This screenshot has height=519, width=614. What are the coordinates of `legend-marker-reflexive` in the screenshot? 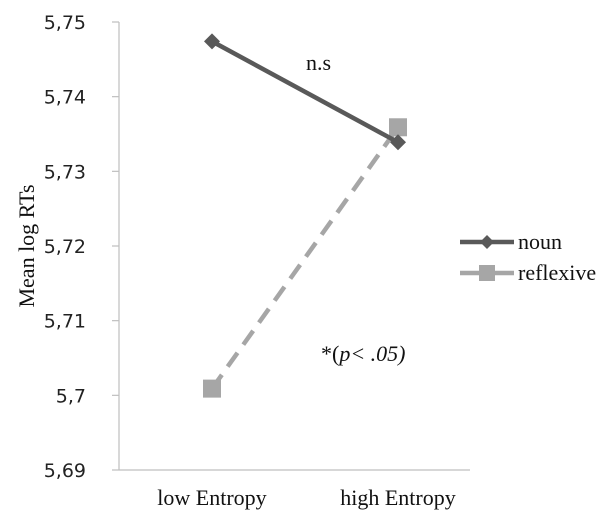 It's located at (487, 273).